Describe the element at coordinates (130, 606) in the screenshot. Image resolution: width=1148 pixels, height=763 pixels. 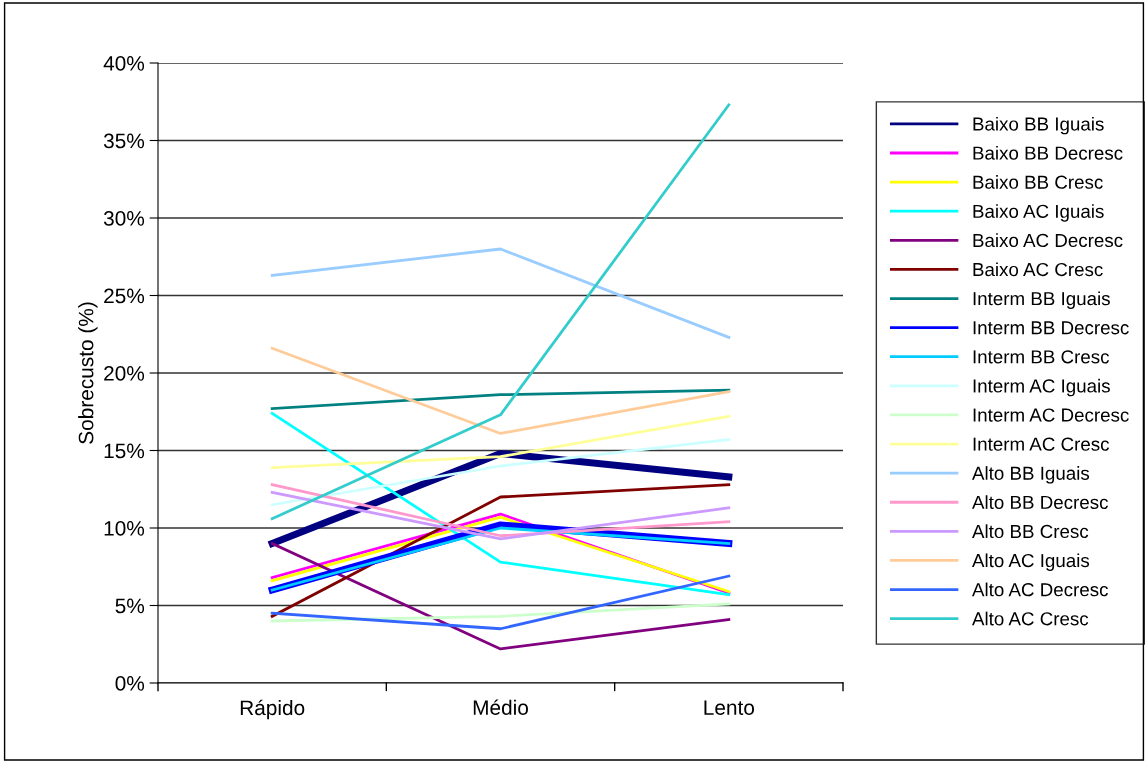
I see `y-tick-label: 5%` at that location.